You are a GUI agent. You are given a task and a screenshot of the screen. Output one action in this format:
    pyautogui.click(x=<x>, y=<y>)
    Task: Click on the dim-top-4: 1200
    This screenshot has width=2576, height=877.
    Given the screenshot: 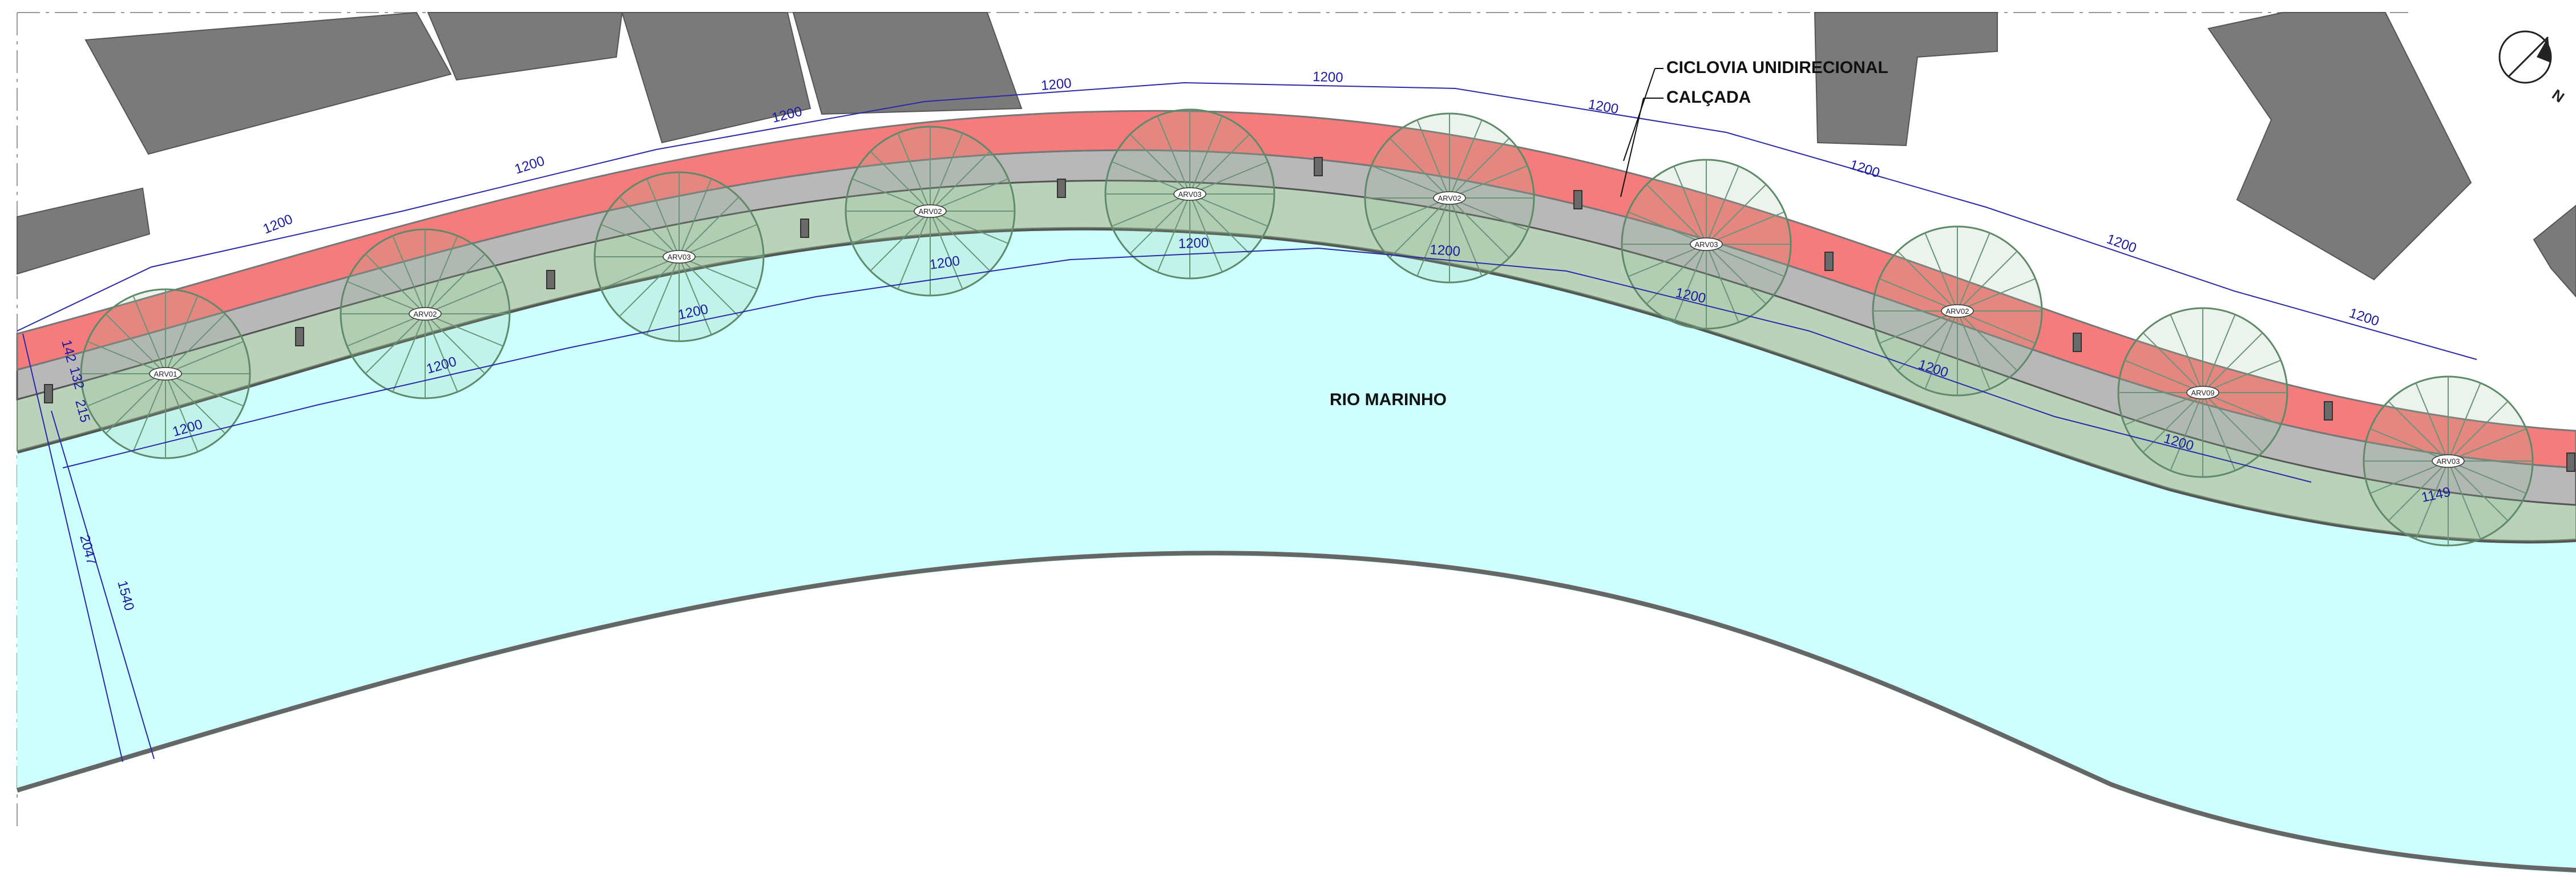 What is the action you would take?
    pyautogui.click(x=1056, y=84)
    